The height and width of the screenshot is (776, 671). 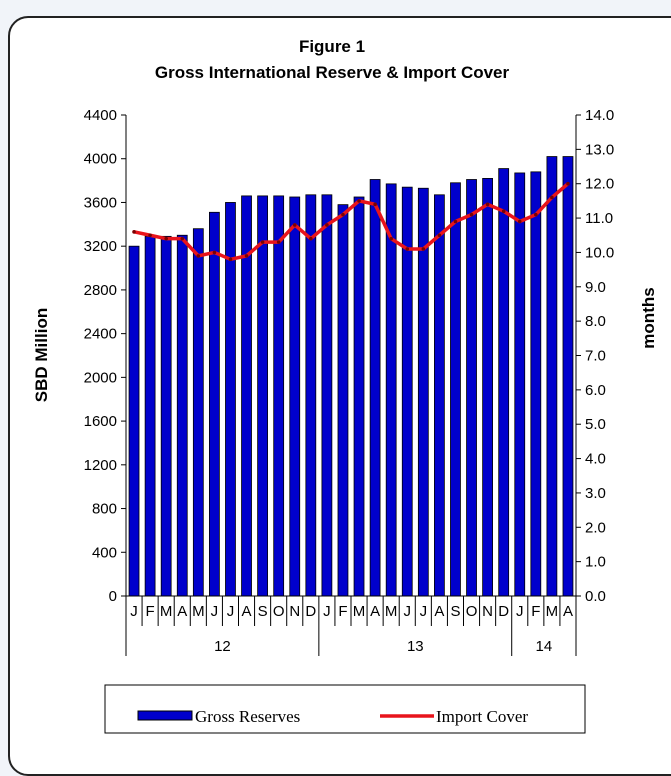 I want to click on line-import-cover, so click(x=351, y=222).